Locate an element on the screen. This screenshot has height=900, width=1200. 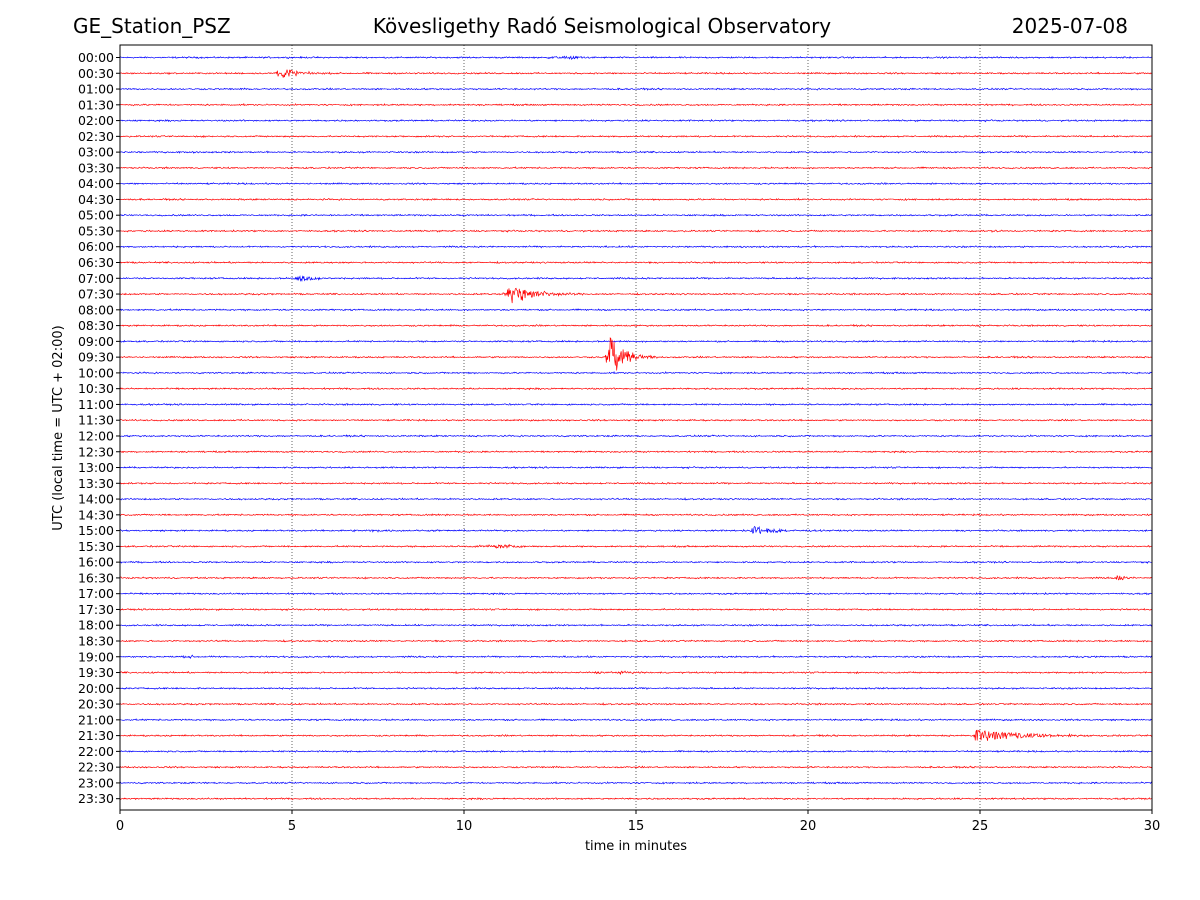
y-tick-label: 15:30 is located at coordinates (96, 546).